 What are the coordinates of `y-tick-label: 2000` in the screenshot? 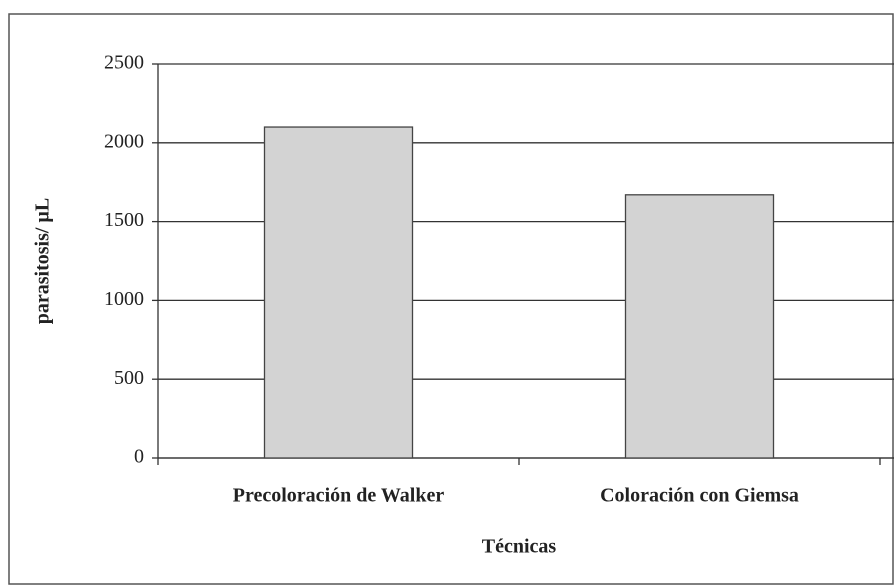 It's located at (124, 141).